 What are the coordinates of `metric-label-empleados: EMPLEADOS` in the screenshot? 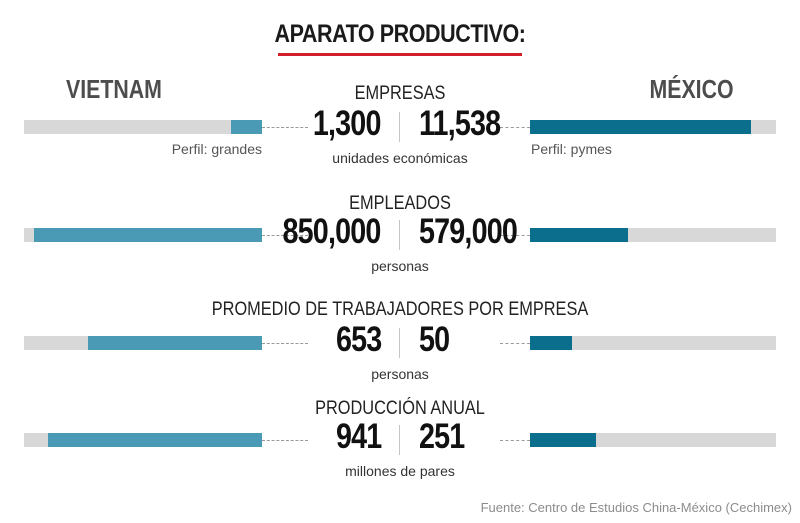 It's located at (400, 203).